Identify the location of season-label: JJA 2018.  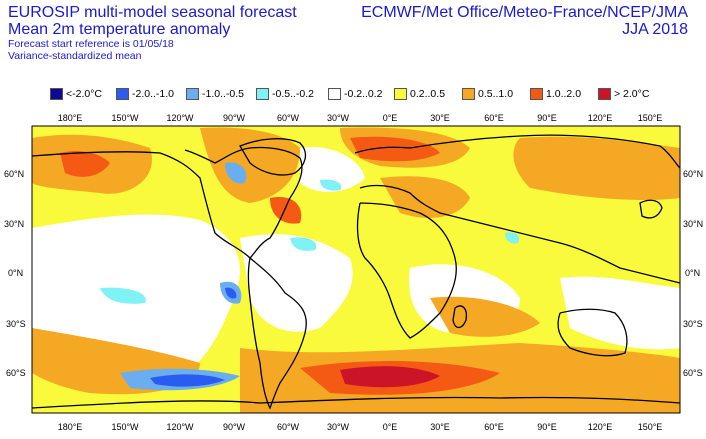
(655, 29).